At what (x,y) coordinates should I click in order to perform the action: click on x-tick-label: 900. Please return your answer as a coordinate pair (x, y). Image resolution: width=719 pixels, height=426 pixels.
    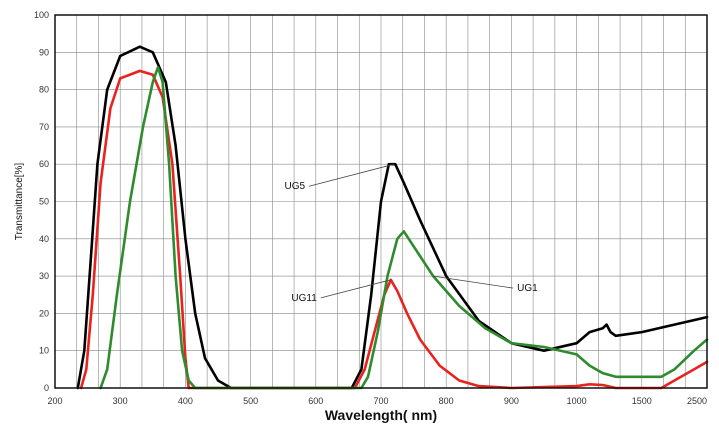
    Looking at the image, I should click on (511, 401).